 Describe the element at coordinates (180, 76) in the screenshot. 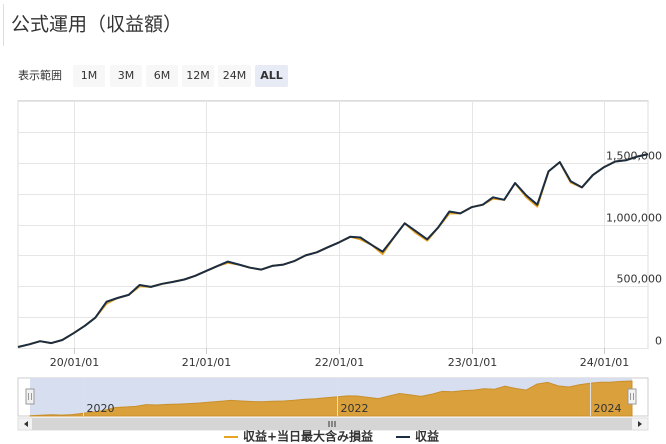

I see `range-buttons: 1M 3M 6M 12M 24M ALL` at that location.